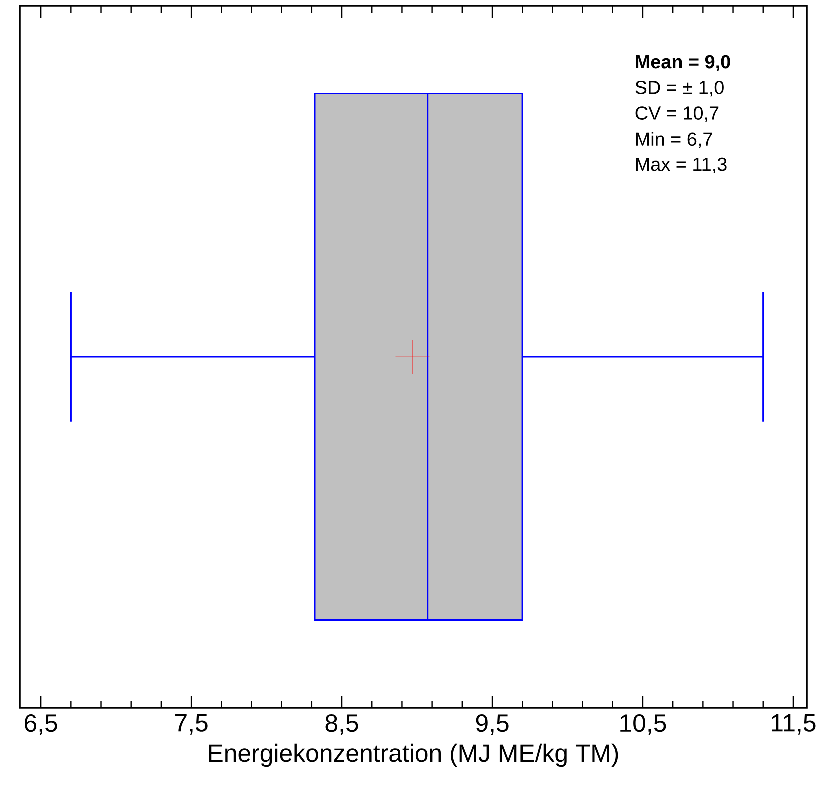  What do you see at coordinates (677, 114) in the screenshot?
I see `annotation: CV = 10,7` at bounding box center [677, 114].